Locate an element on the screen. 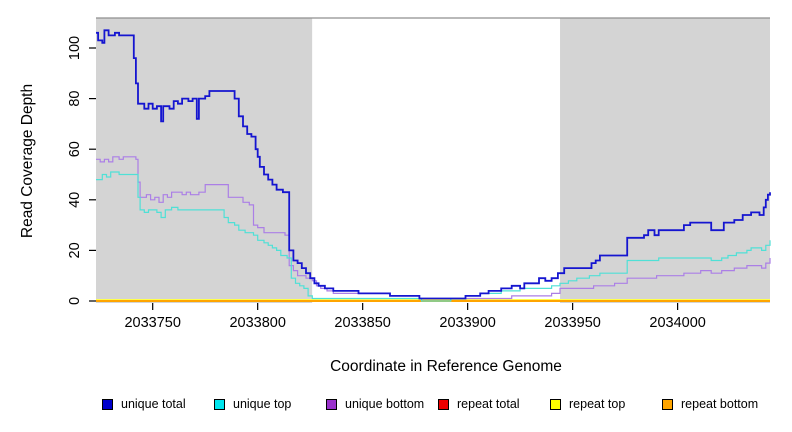  y-tick-label: 100 is located at coordinates (75, 48).